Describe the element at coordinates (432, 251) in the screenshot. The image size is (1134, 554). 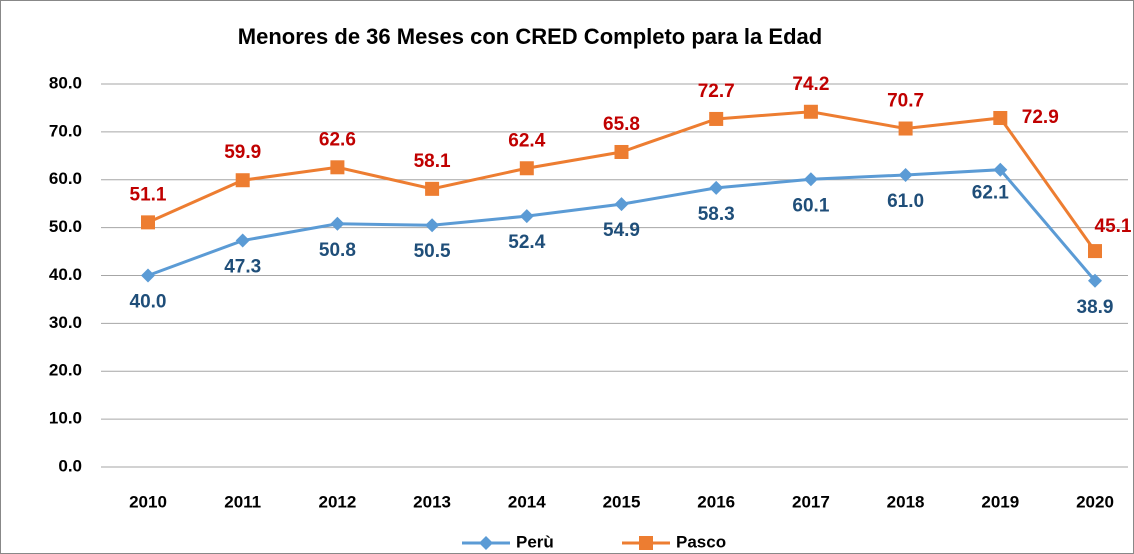
I see `data-label: 50.5` at that location.